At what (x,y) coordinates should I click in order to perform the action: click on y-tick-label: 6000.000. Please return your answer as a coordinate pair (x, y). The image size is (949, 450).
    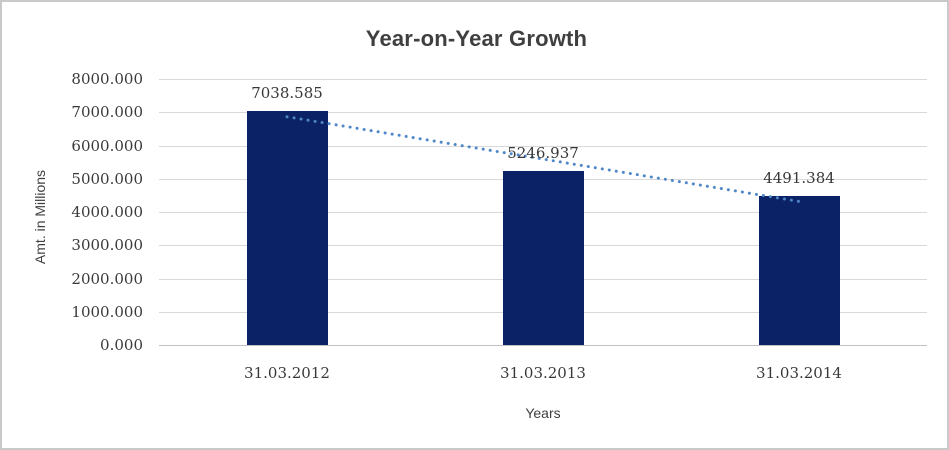
    Looking at the image, I should click on (107, 145).